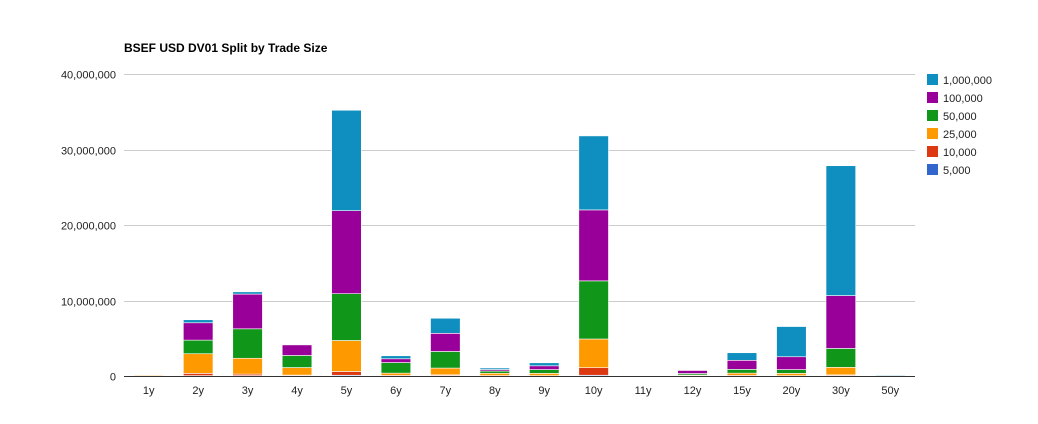  Describe the element at coordinates (521, 391) in the screenshot. I see `x-axis-ticks: 1y 2y 3y 4y 5y 6y 7y 8y 9y 10y 11y 12y 15y 20y 30y 50y` at that location.